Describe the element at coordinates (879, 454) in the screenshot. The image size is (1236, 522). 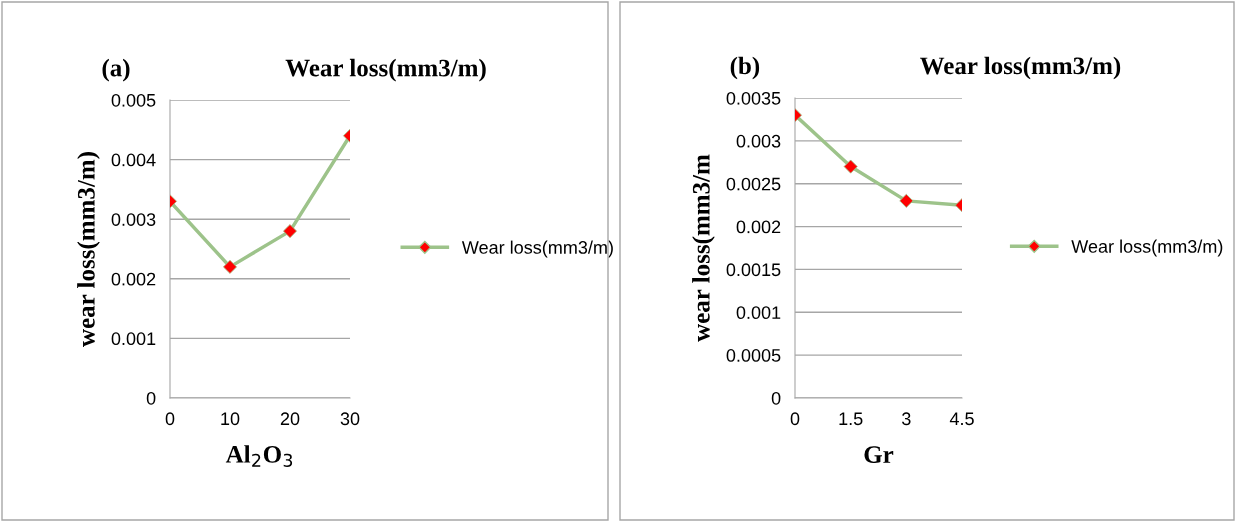
I see `x-axis-title: Gr` at that location.